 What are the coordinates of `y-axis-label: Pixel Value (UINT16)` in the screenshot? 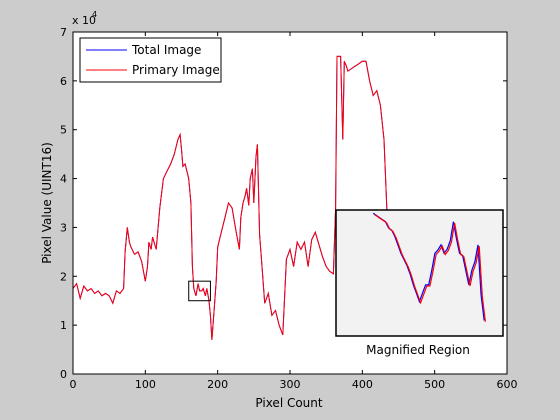 It's located at (47, 203).